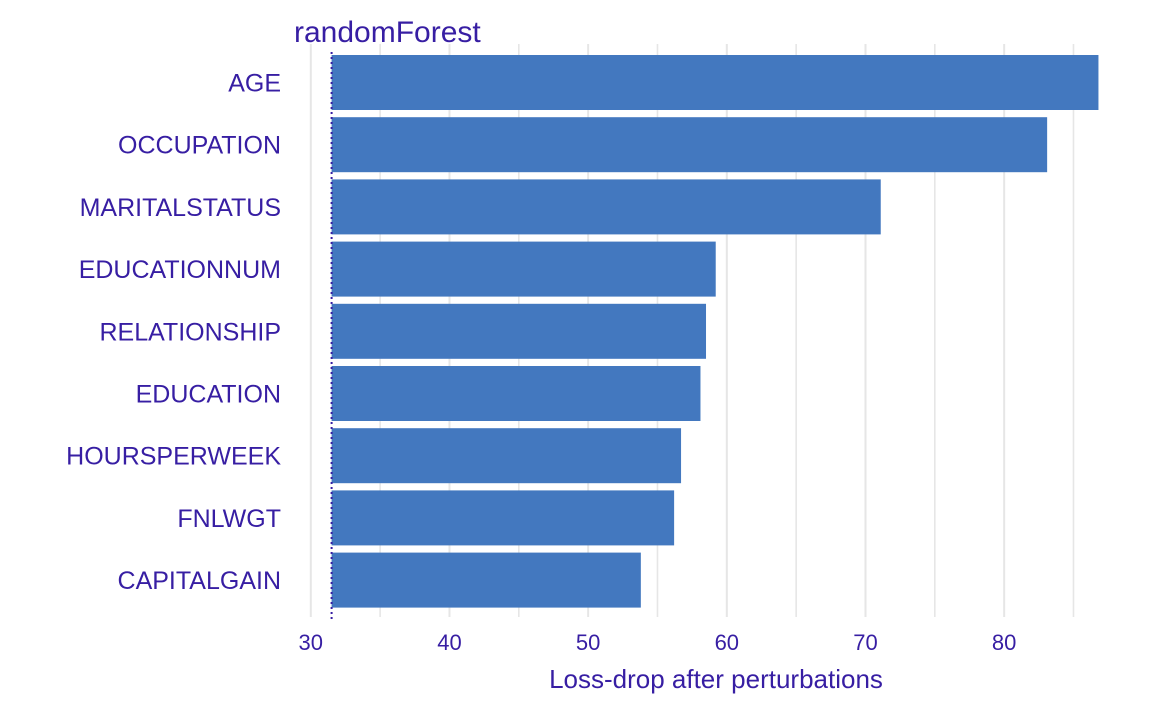  What do you see at coordinates (865, 642) in the screenshot?
I see `x-tick-label: 70` at bounding box center [865, 642].